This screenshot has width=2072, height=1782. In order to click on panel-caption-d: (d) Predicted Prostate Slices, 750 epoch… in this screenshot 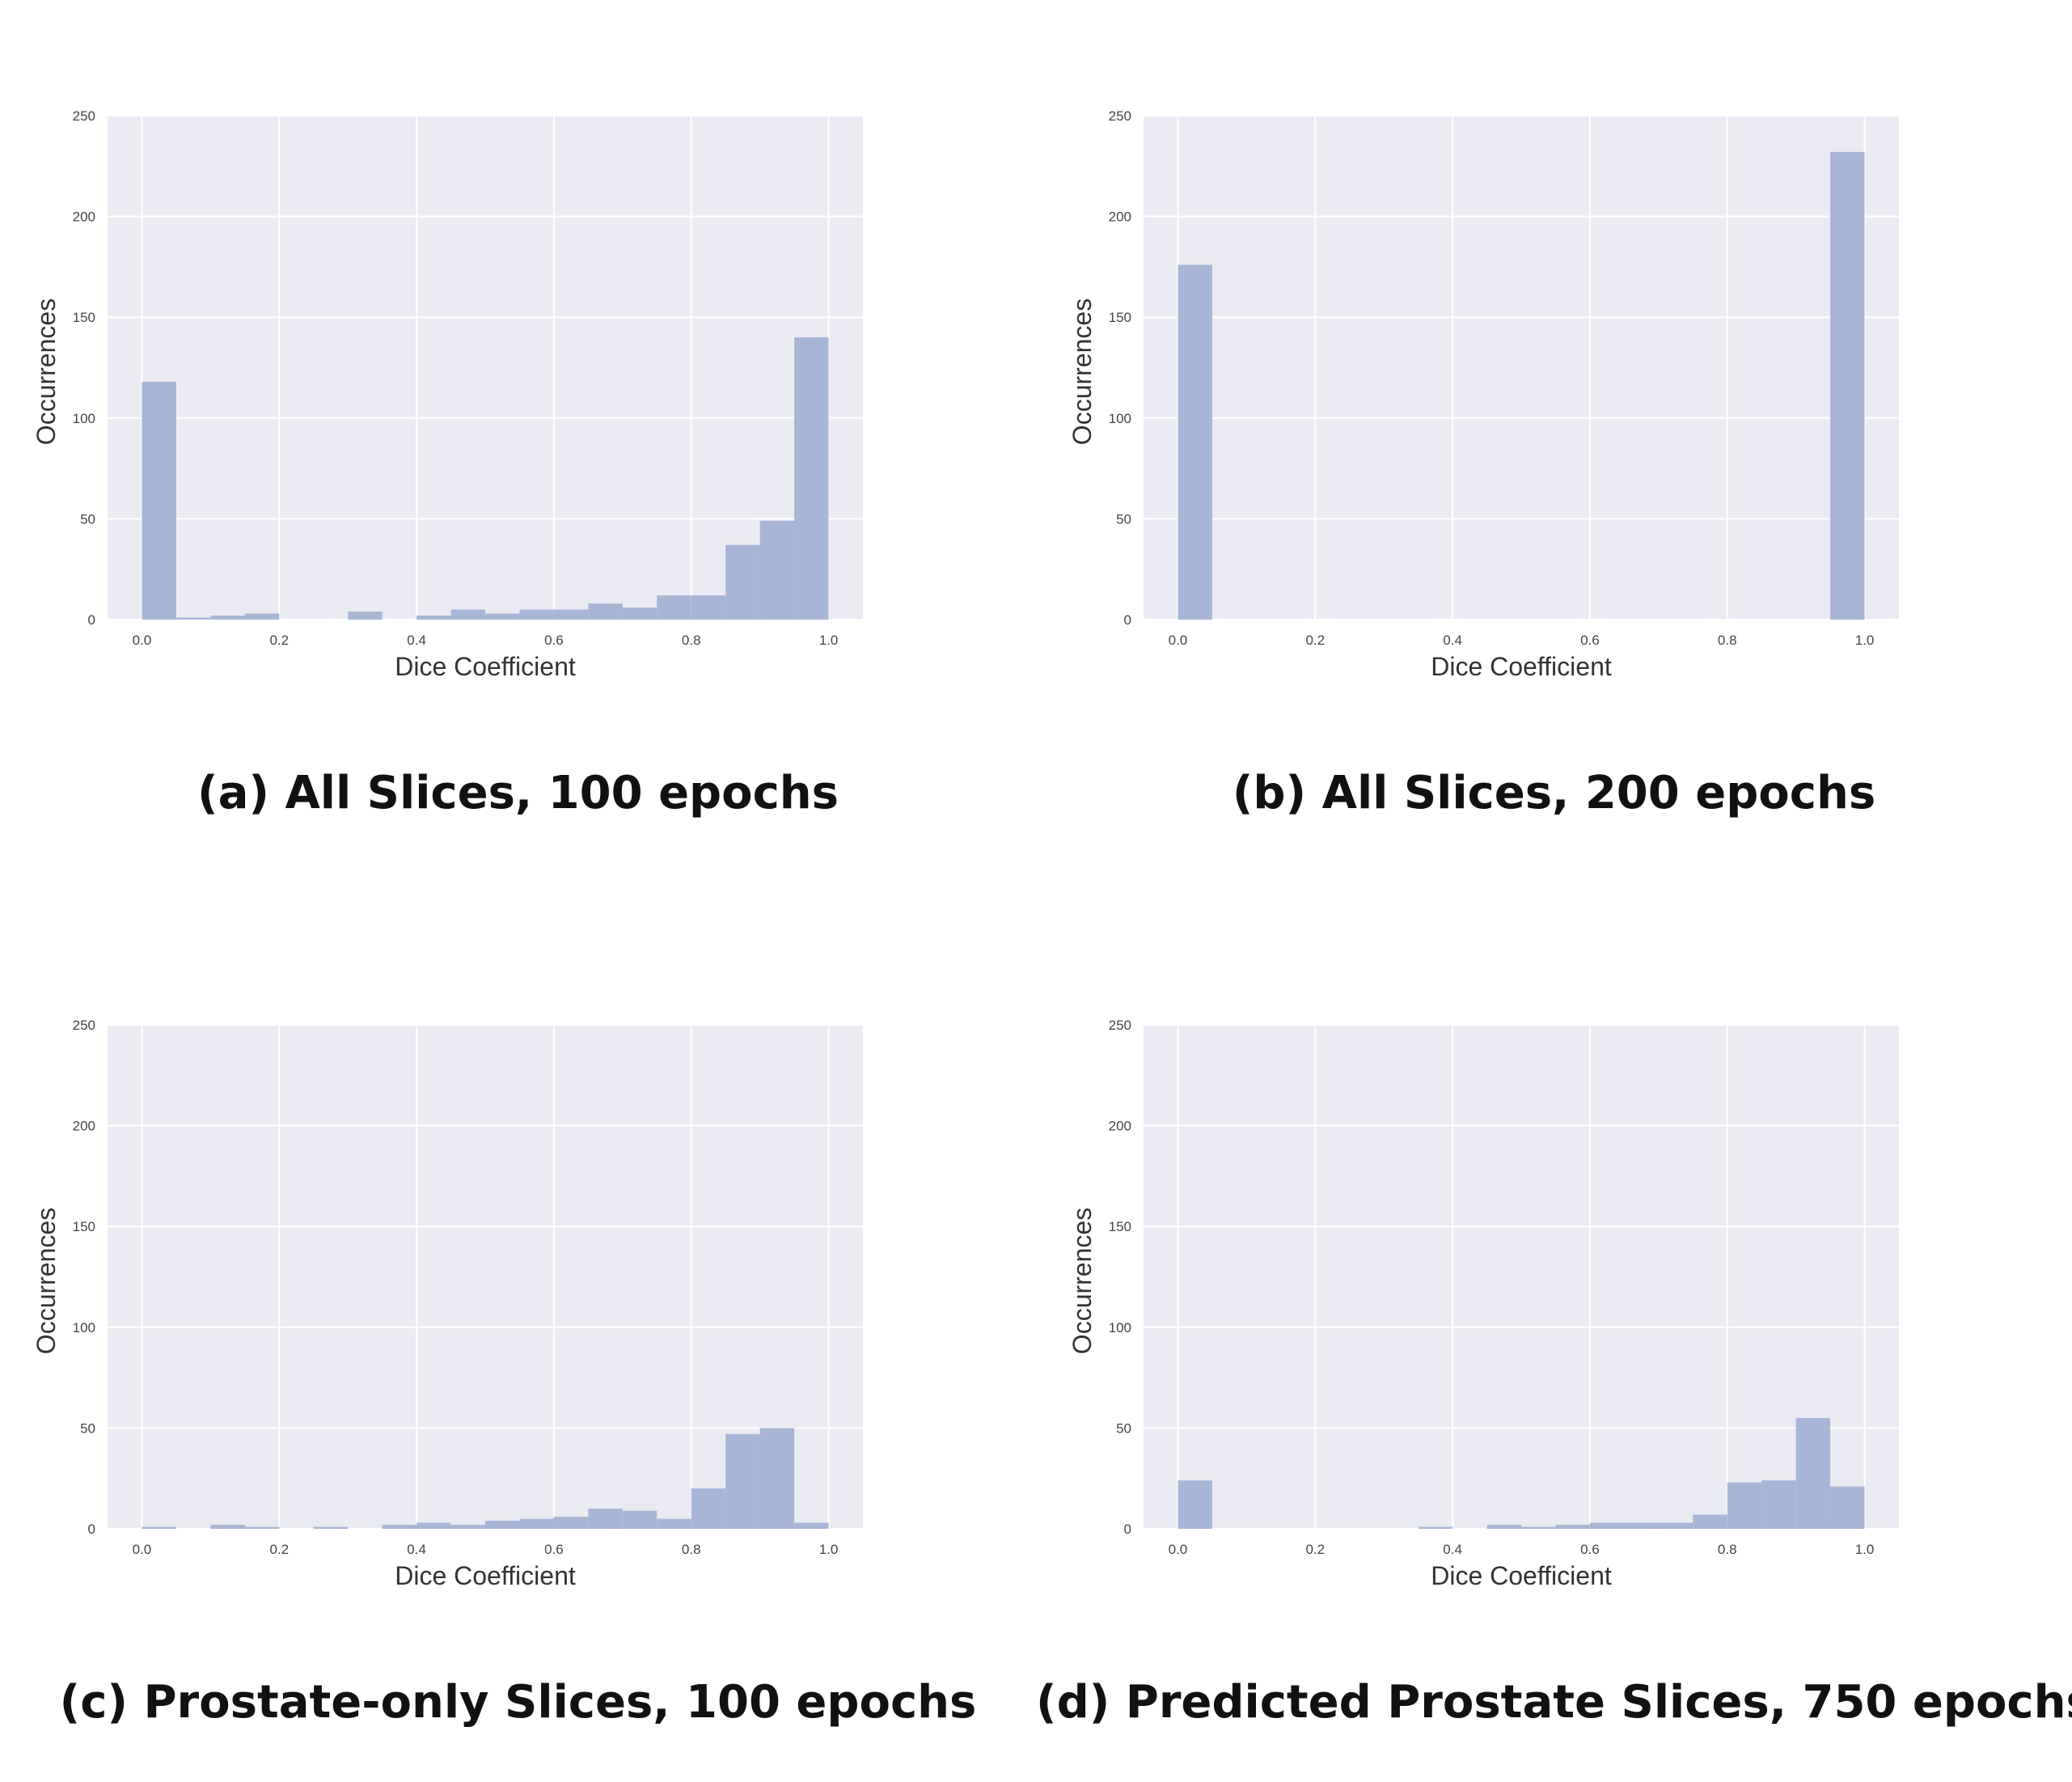, I will do `click(1554, 1702)`.